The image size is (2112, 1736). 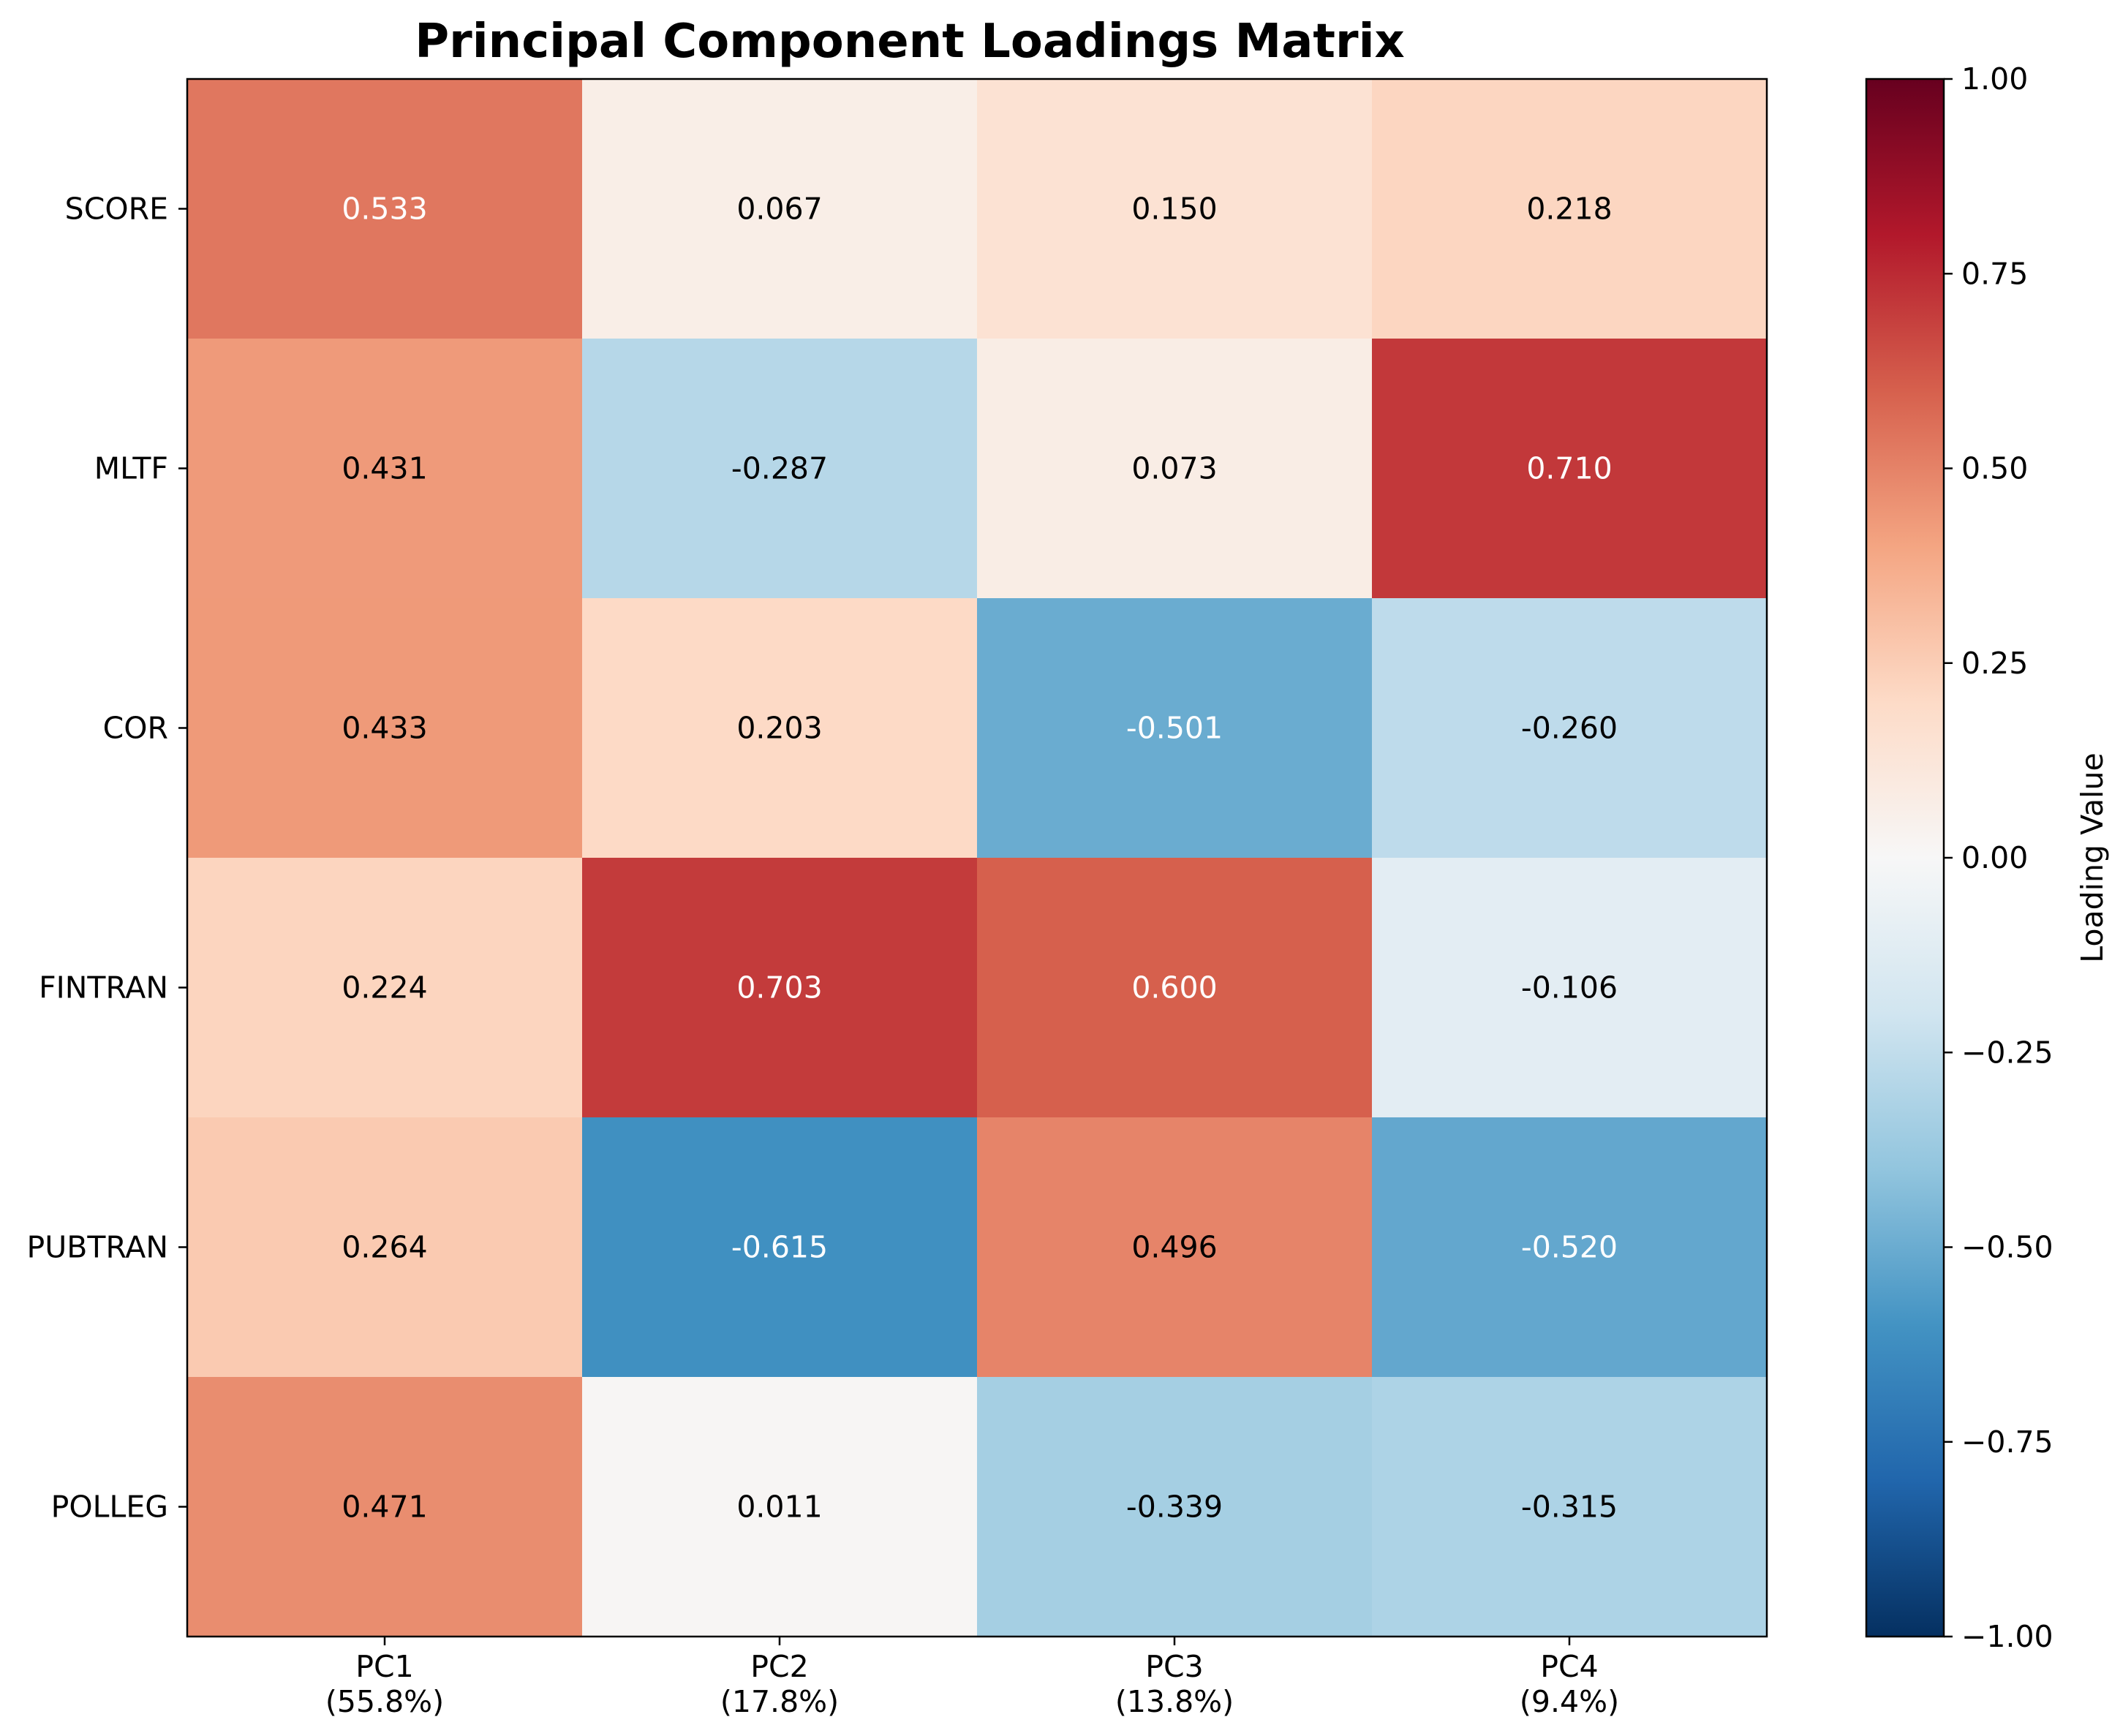 I want to click on column-tick-label: PC1, so click(x=384, y=1666).